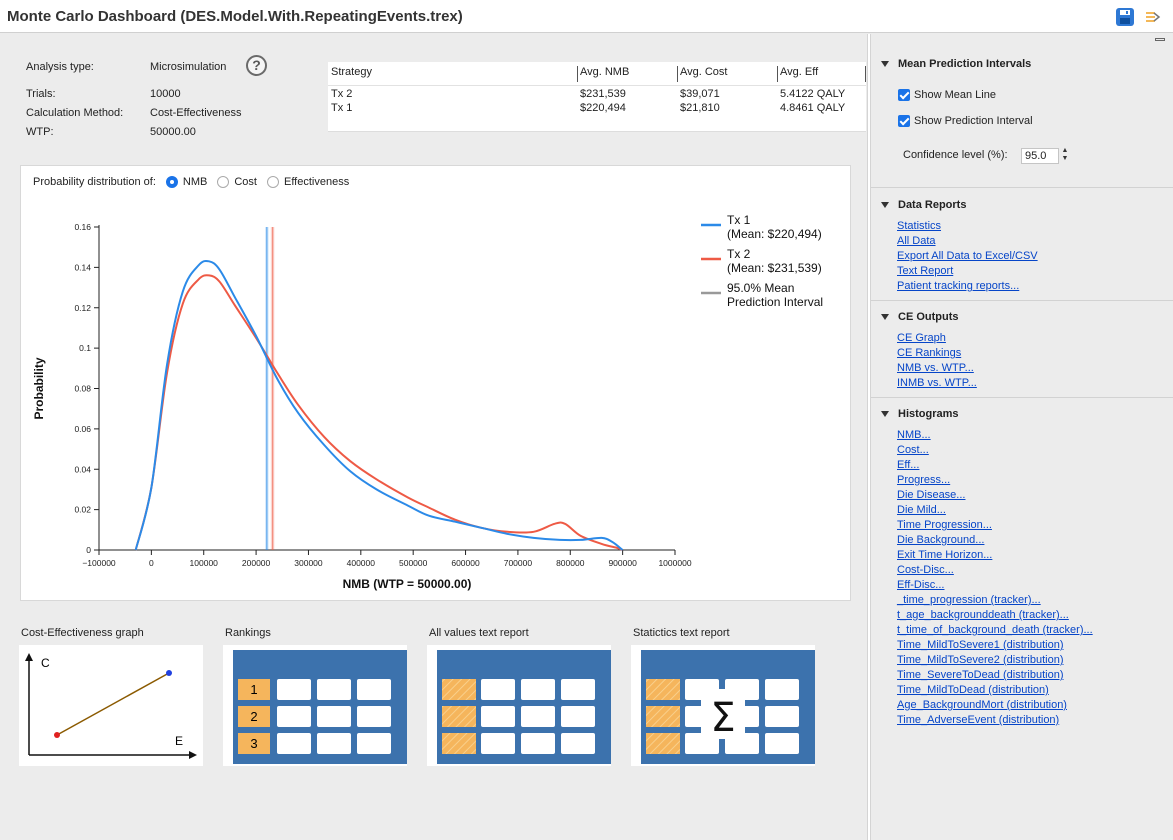 This screenshot has height=840, width=1173. What do you see at coordinates (603, 94) in the screenshot?
I see `table-cell: $231,539` at bounding box center [603, 94].